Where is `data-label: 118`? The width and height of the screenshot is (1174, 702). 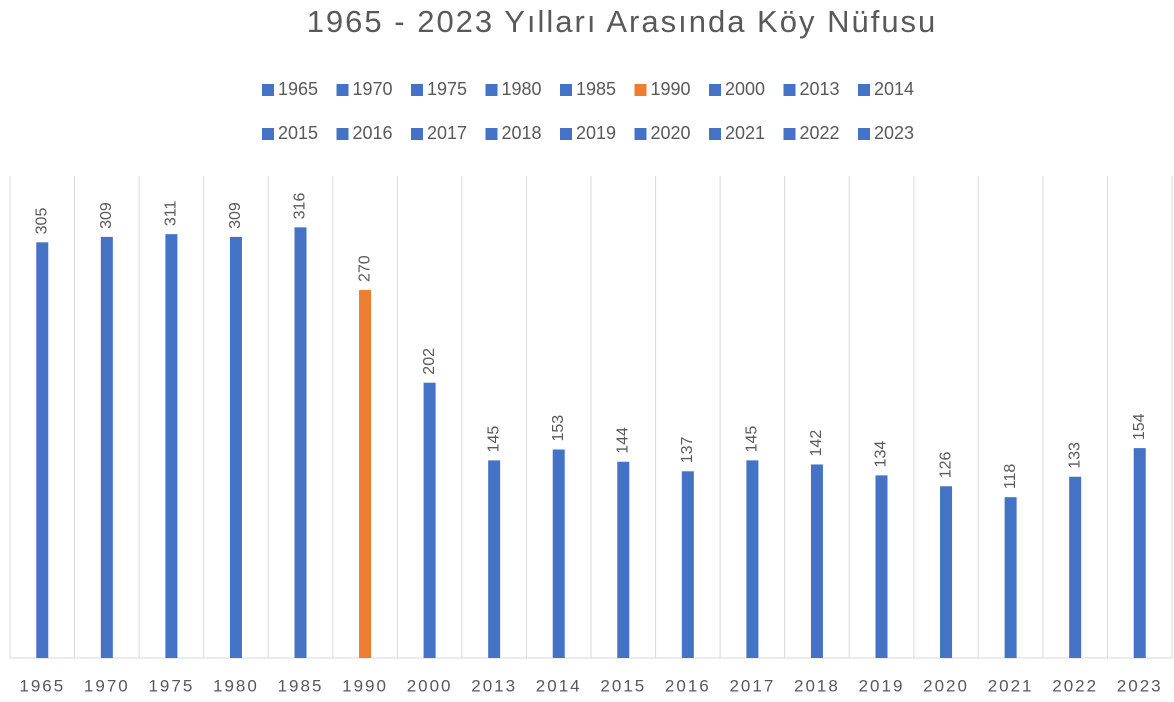
data-label: 118 is located at coordinates (1010, 477).